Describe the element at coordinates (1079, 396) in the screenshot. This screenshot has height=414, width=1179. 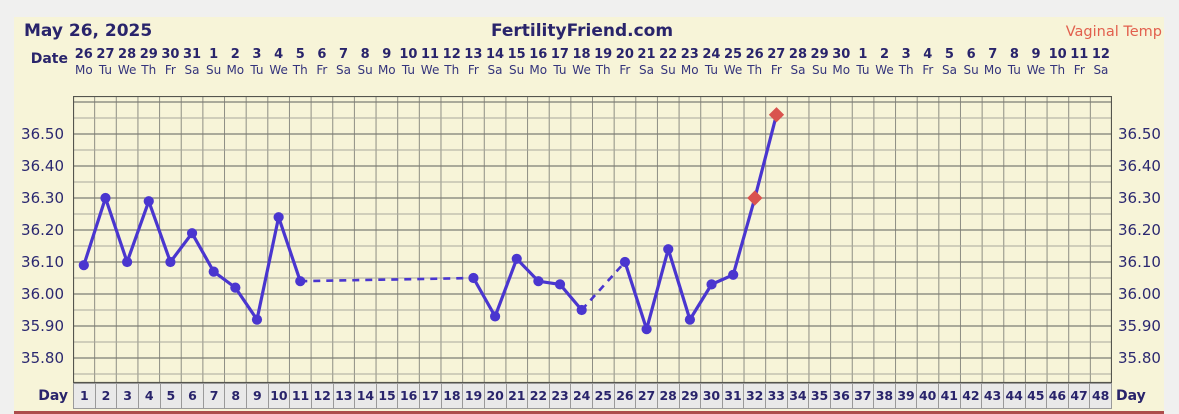
I see `day-cell: 47` at that location.